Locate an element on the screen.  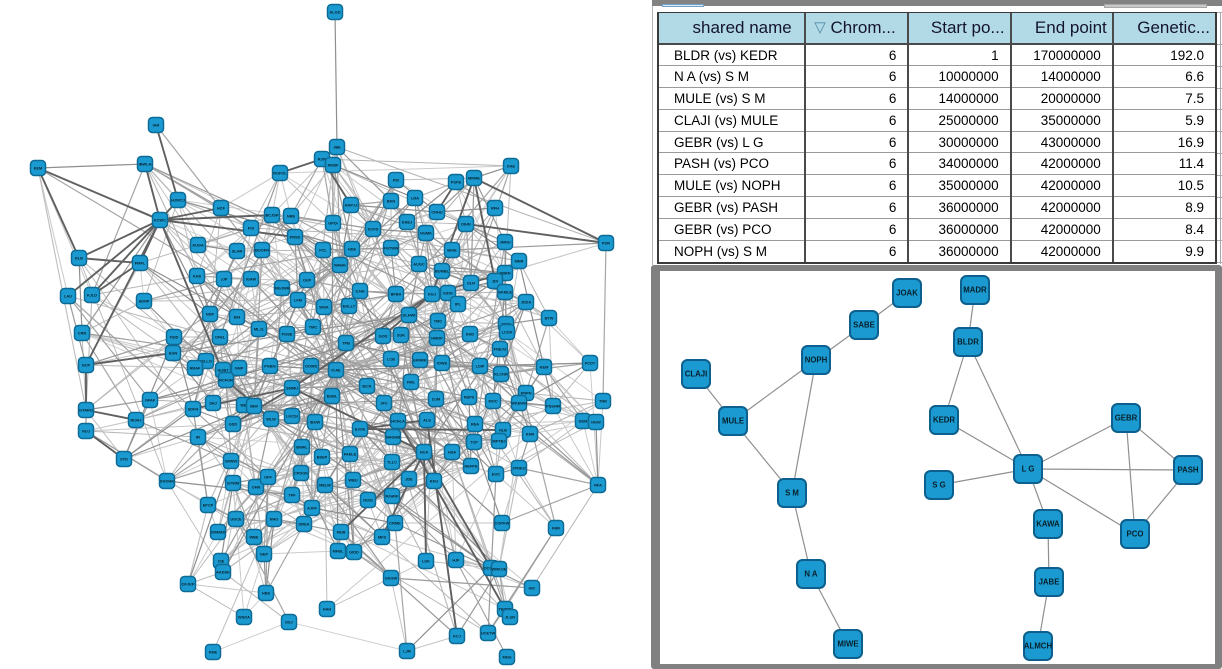
svg-text: ADNP is located at coordinates (143, 301).